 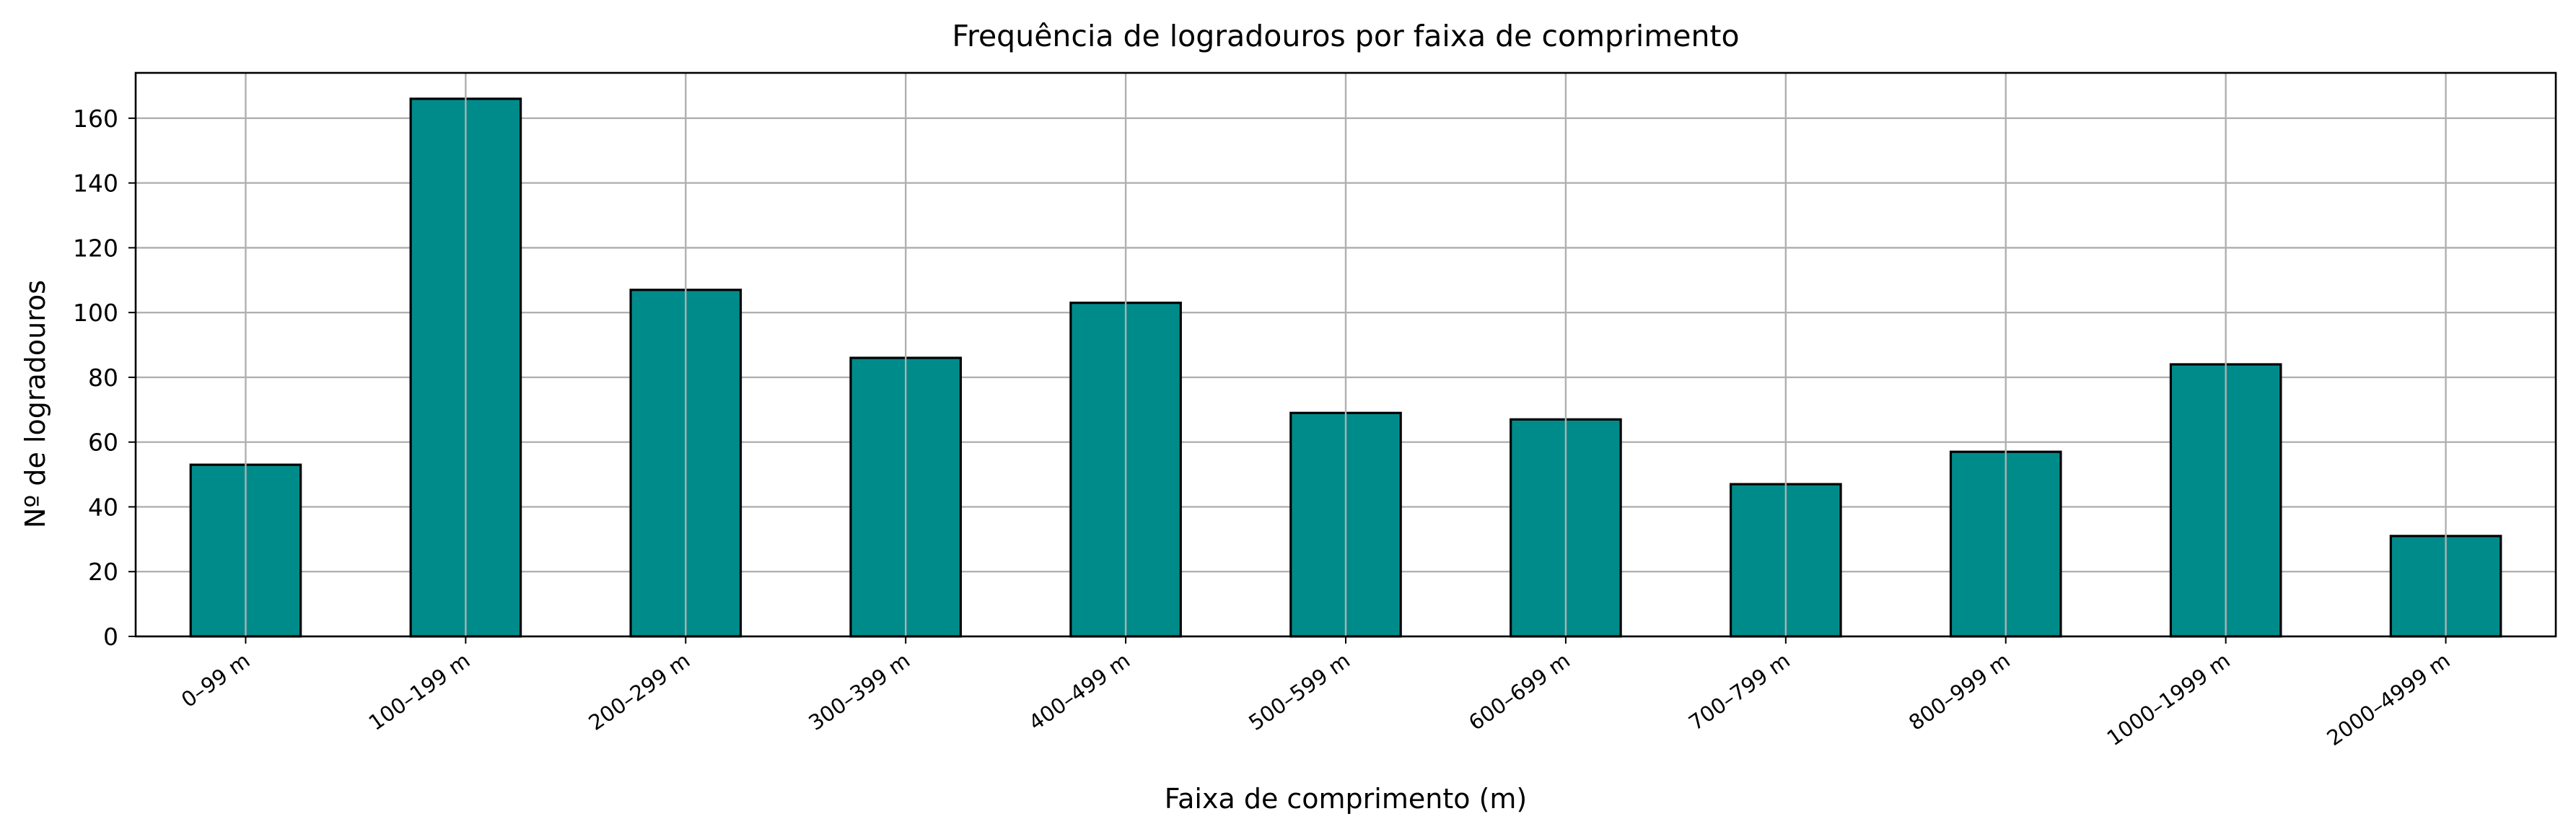 I want to click on y-tick-label: 80, so click(x=103, y=378).